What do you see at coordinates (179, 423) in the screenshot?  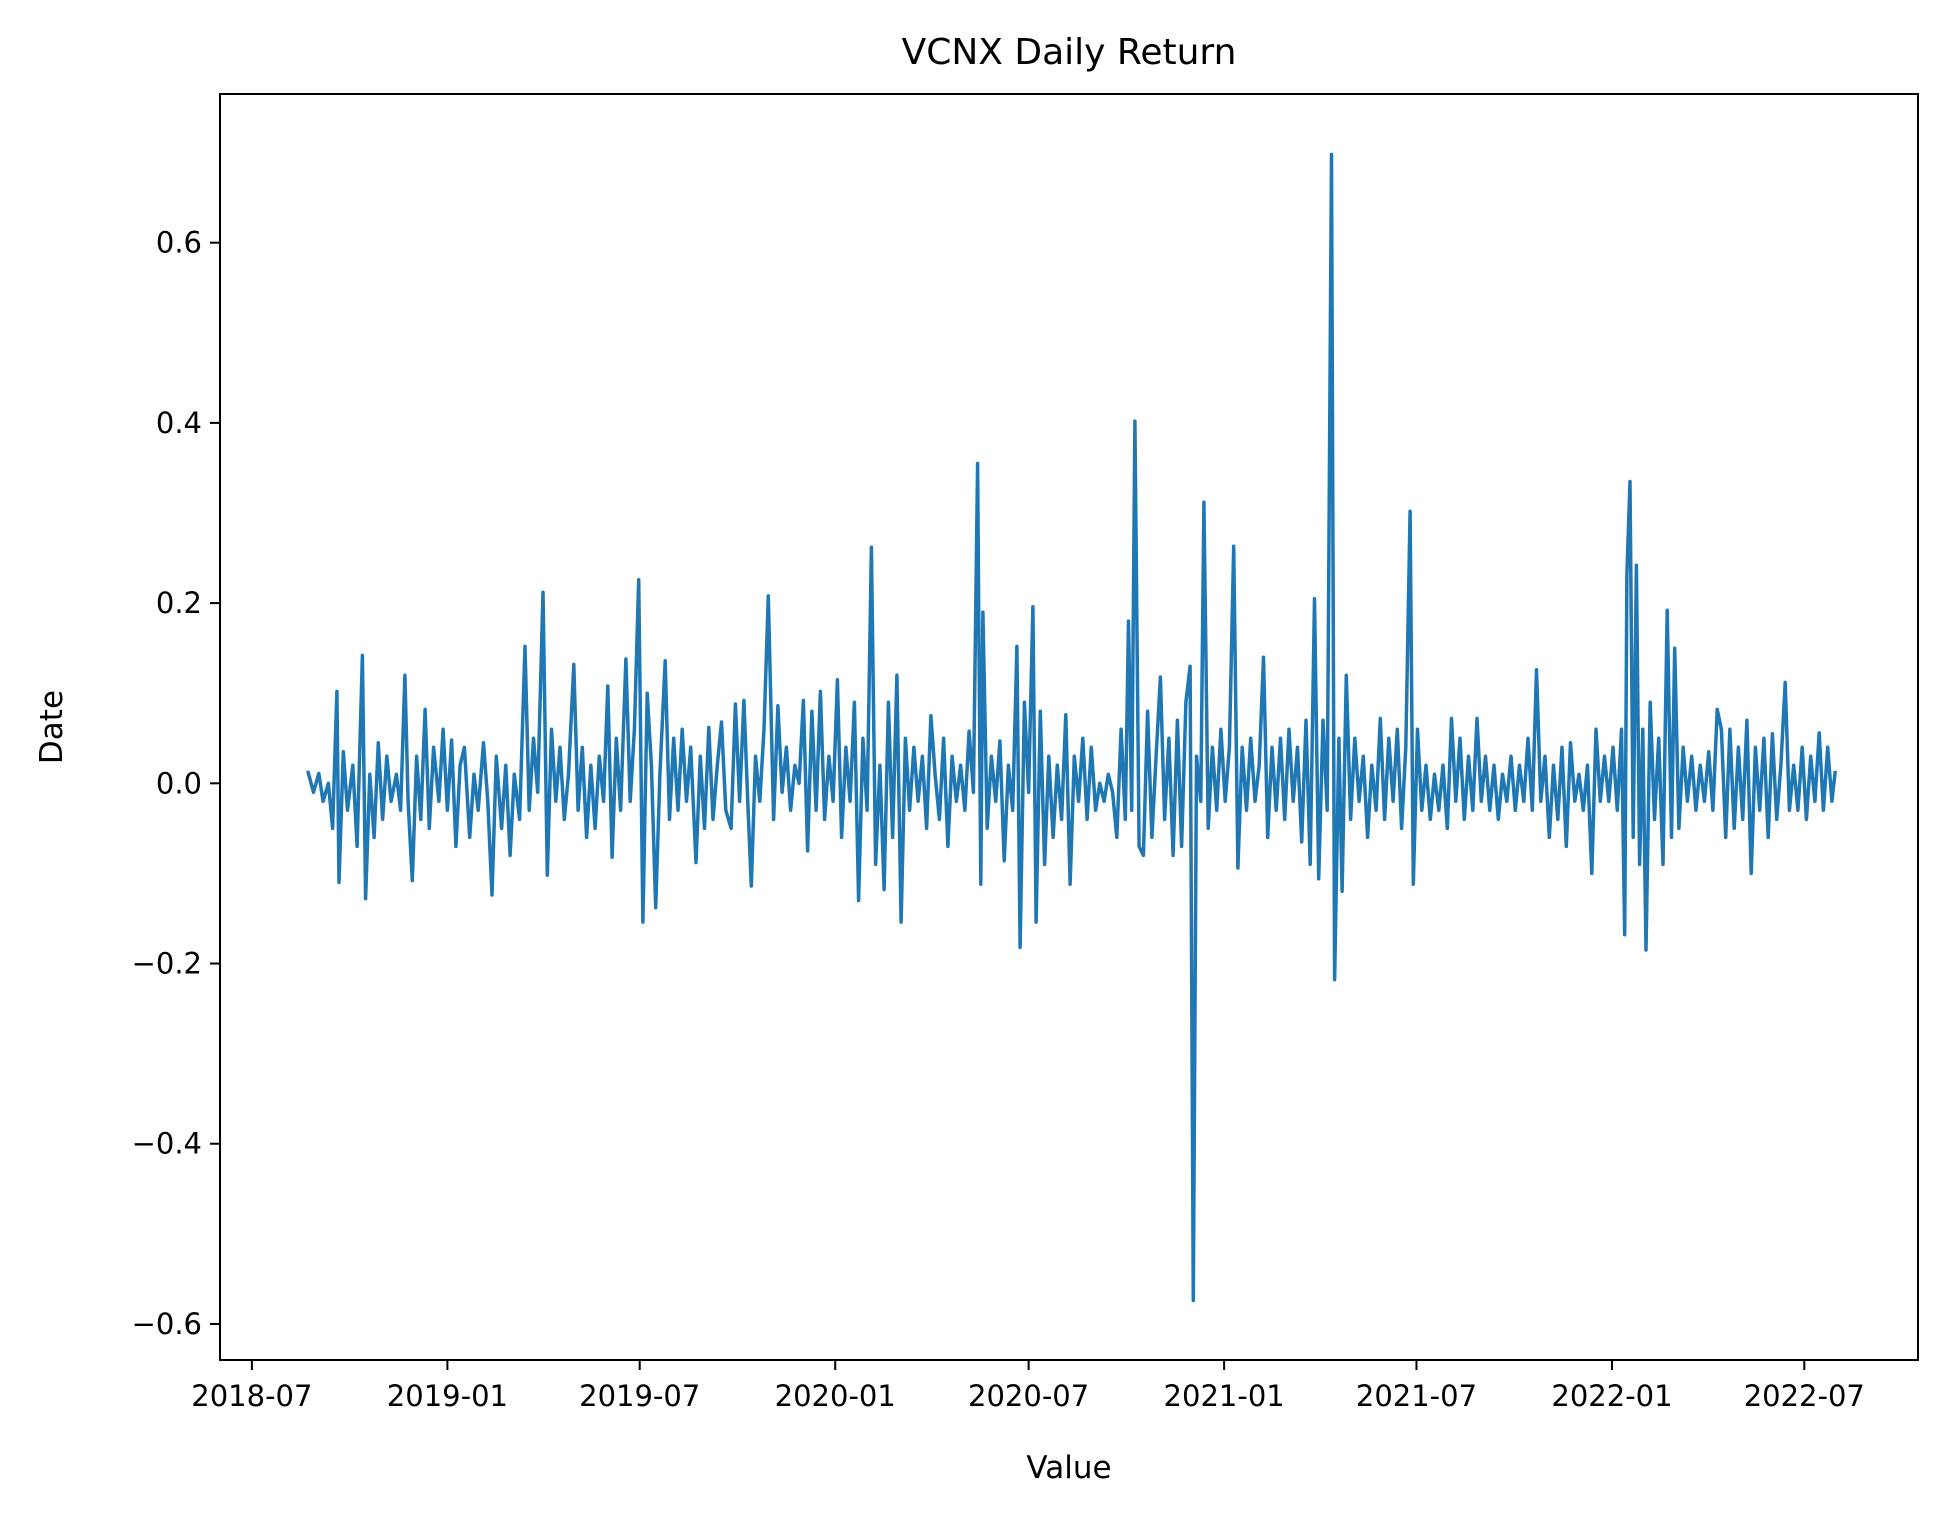 I see `y-tick-label-5: 0.4` at bounding box center [179, 423].